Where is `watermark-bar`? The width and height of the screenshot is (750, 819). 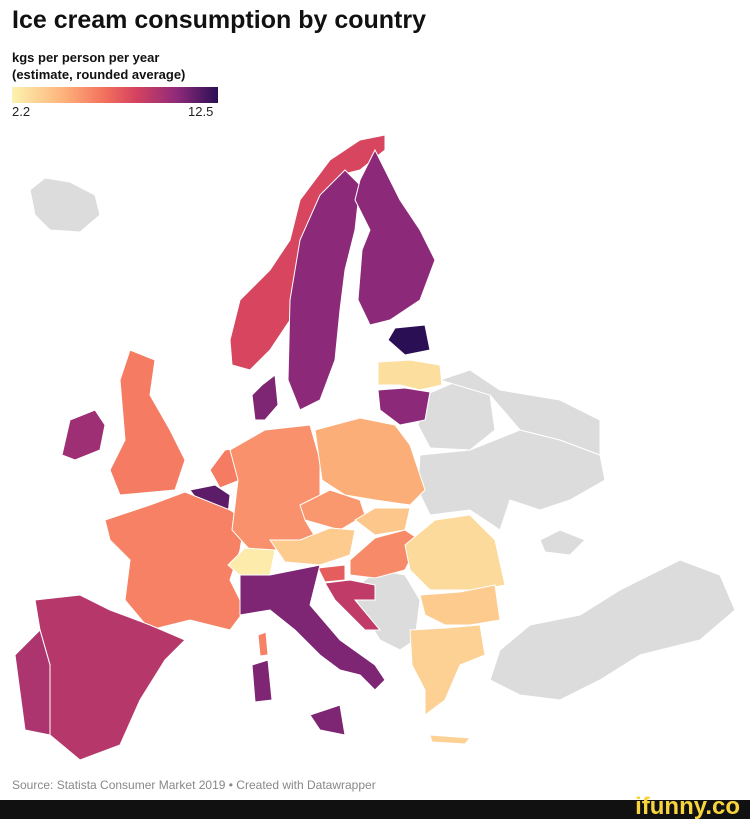
watermark-bar is located at coordinates (375, 809).